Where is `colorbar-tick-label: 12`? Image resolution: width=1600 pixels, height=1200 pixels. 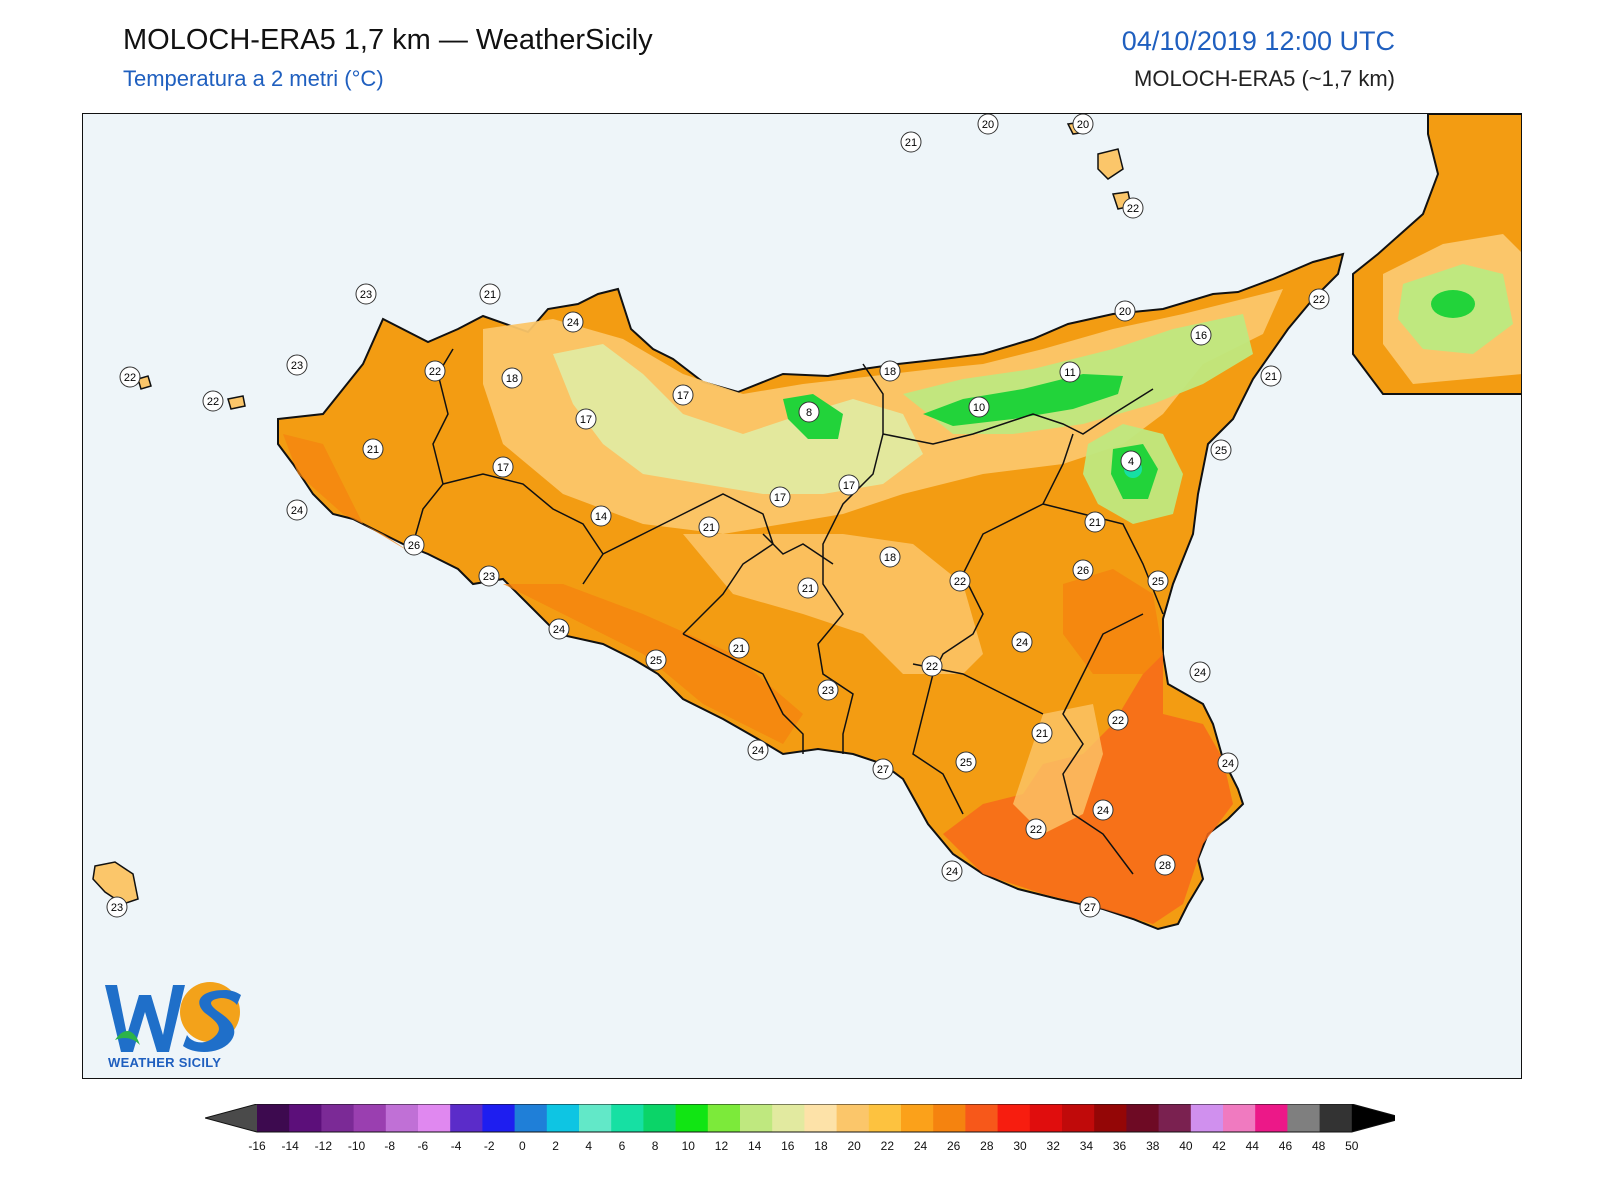 colorbar-tick-label: 12 is located at coordinates (722, 1146).